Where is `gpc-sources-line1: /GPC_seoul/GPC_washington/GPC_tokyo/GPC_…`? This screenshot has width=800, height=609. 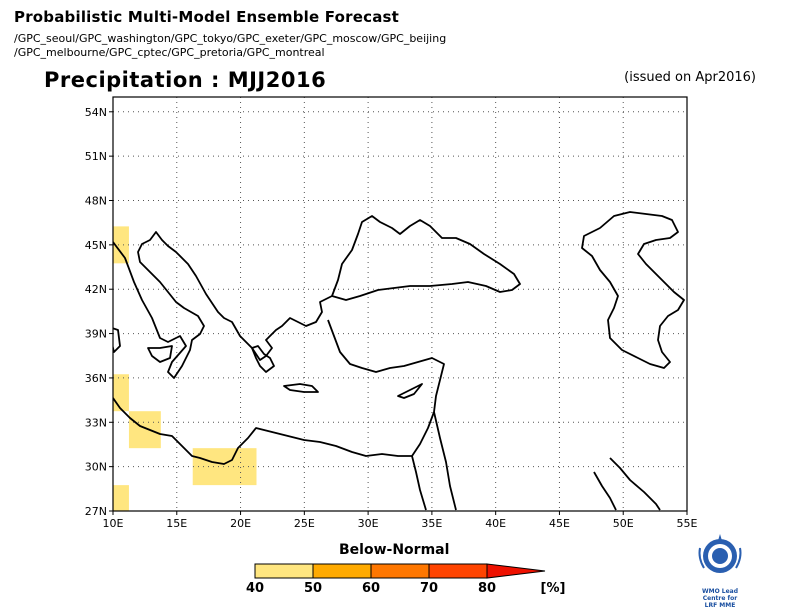 gpc-sources-line1: /GPC_seoul/GPC_washington/GPC_tokyo/GPC_… is located at coordinates (230, 38).